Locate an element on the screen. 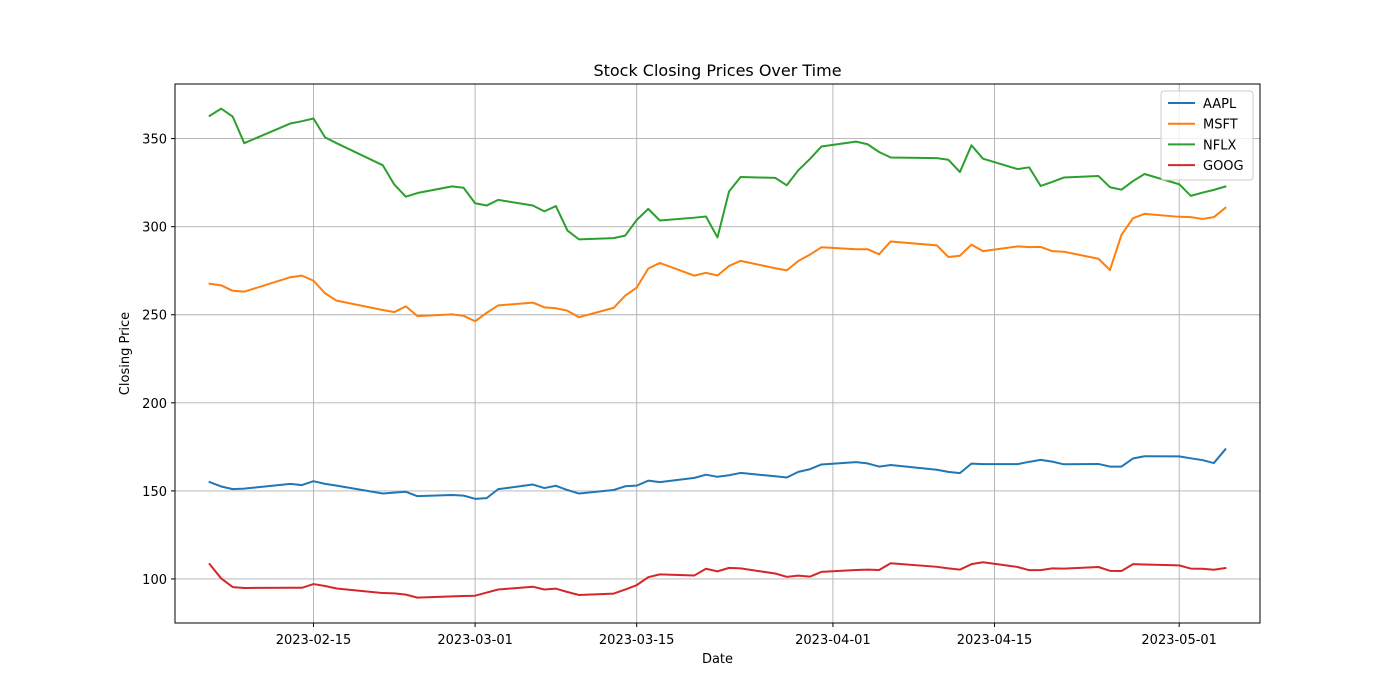 This screenshot has height=700, width=1400. y-tick-label: 350 is located at coordinates (154, 140).